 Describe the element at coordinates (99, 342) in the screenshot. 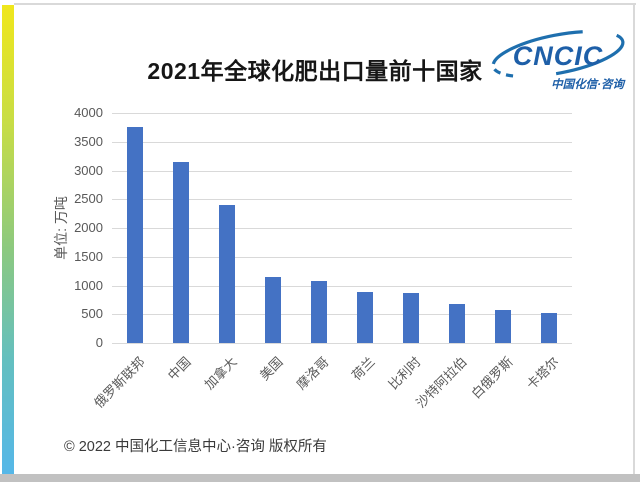

I see `y-tick-label-0: 0` at that location.